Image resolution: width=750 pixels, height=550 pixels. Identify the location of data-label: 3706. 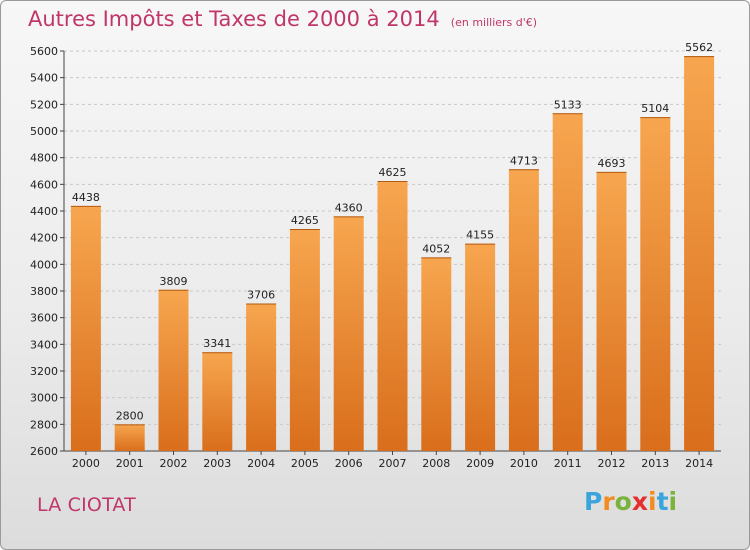
(261, 295).